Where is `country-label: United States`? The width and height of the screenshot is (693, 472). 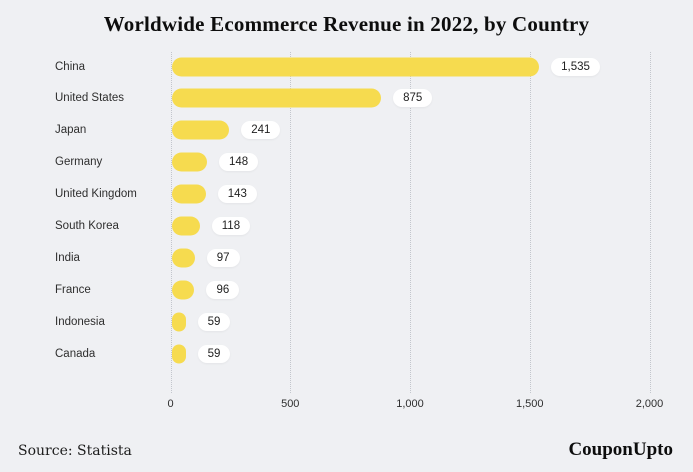
country-label: United States is located at coordinates (90, 98).